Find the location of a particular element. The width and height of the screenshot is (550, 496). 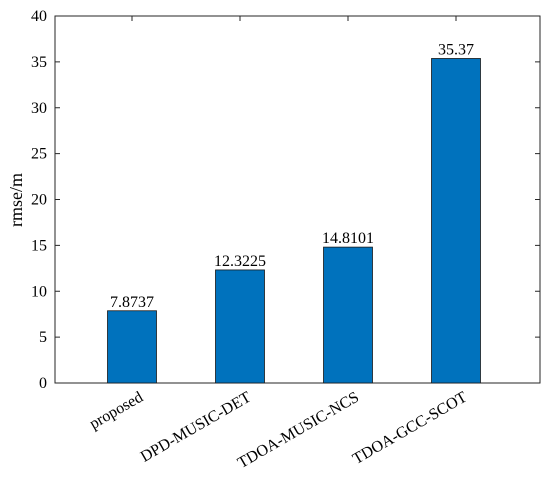

y-axis-label: rmse/m is located at coordinates (16, 200).